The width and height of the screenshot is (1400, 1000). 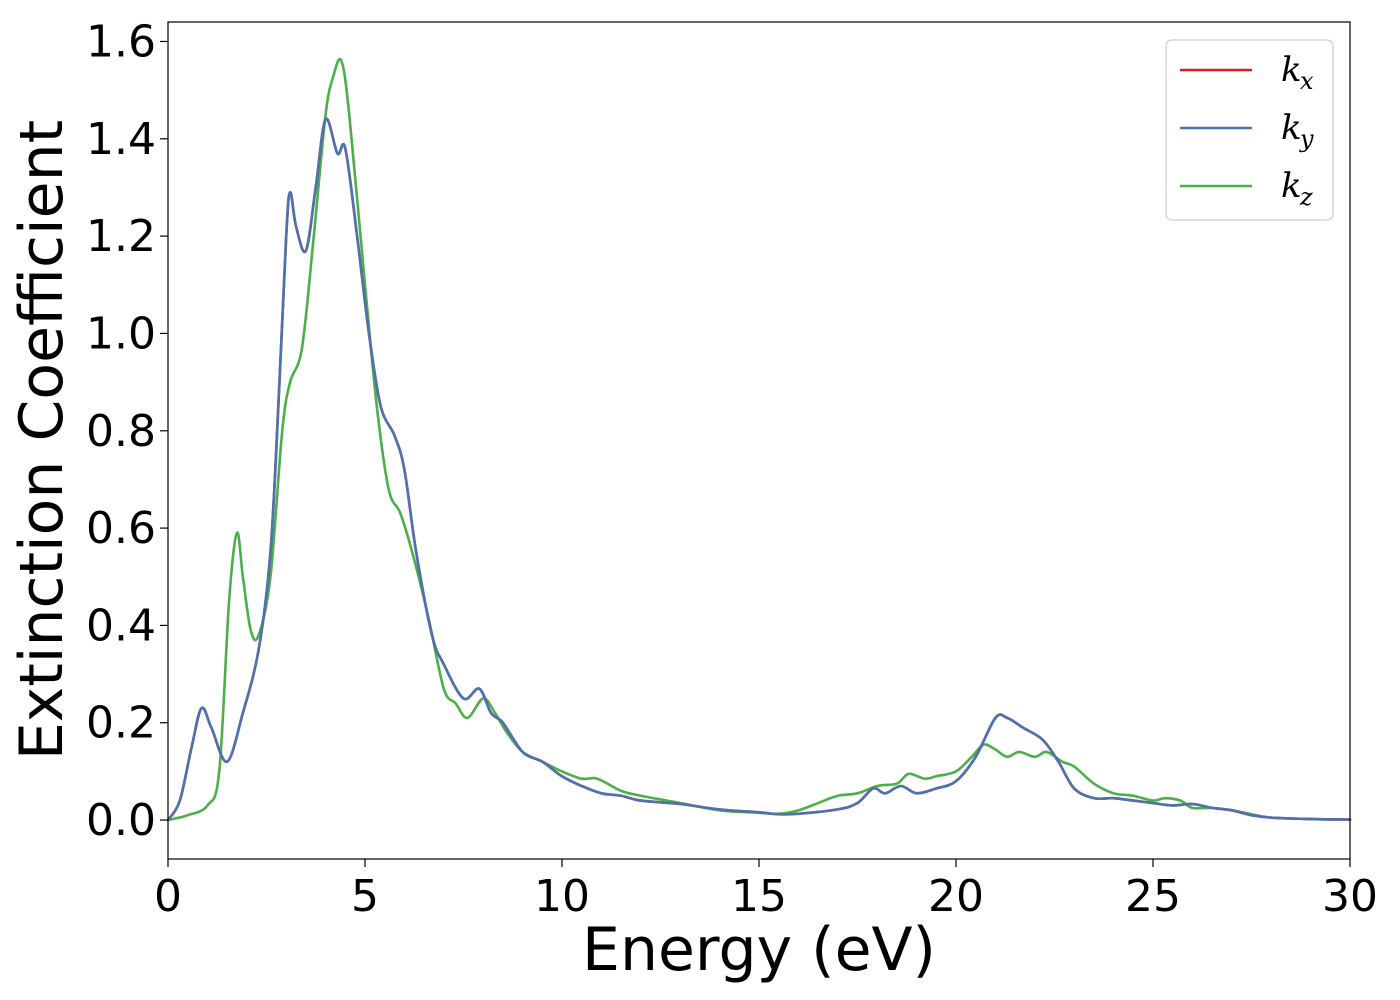 What do you see at coordinates (121, 236) in the screenshot?
I see `y-tick-label: 1.2` at bounding box center [121, 236].